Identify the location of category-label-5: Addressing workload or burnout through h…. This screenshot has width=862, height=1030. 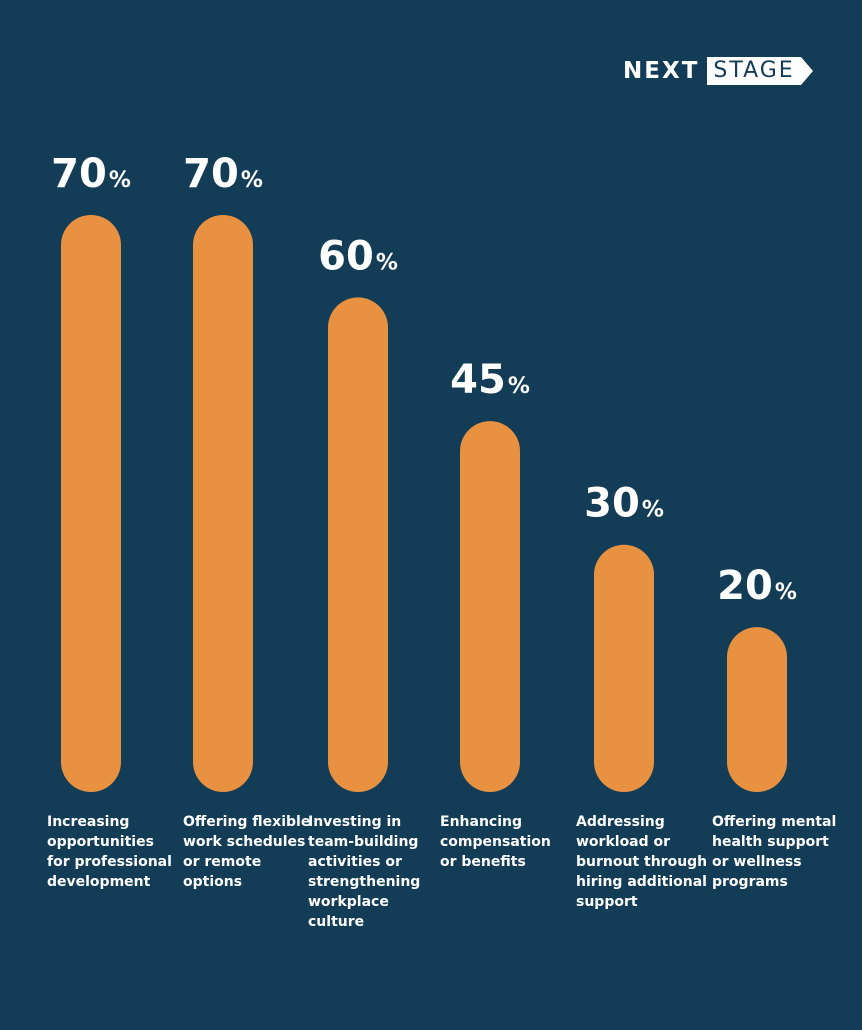
(642, 862).